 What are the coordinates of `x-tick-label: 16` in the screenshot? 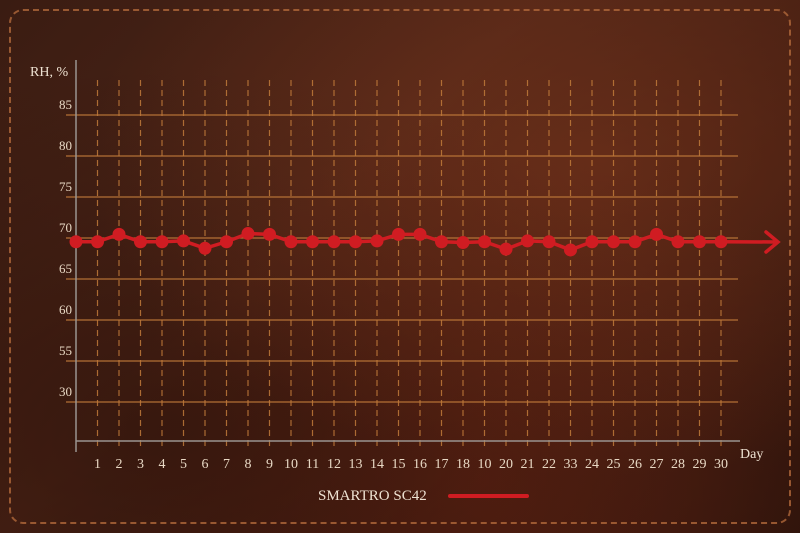 It's located at (420, 464).